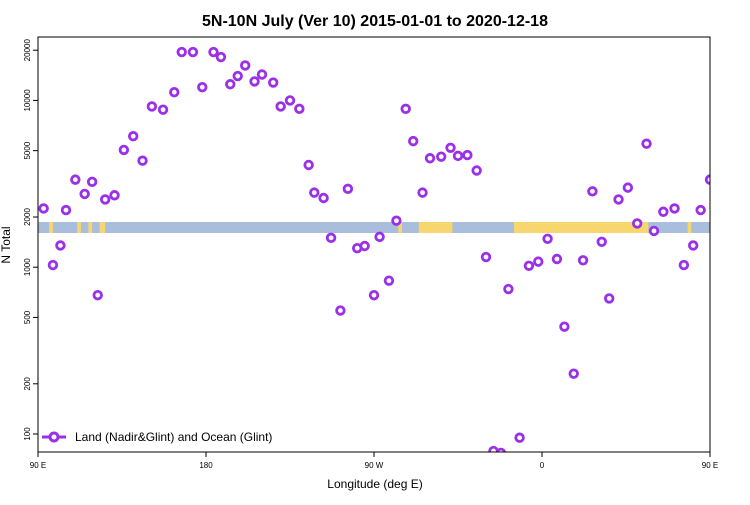 The image size is (750, 505). I want to click on y-tick-label: 200, so click(27, 384).